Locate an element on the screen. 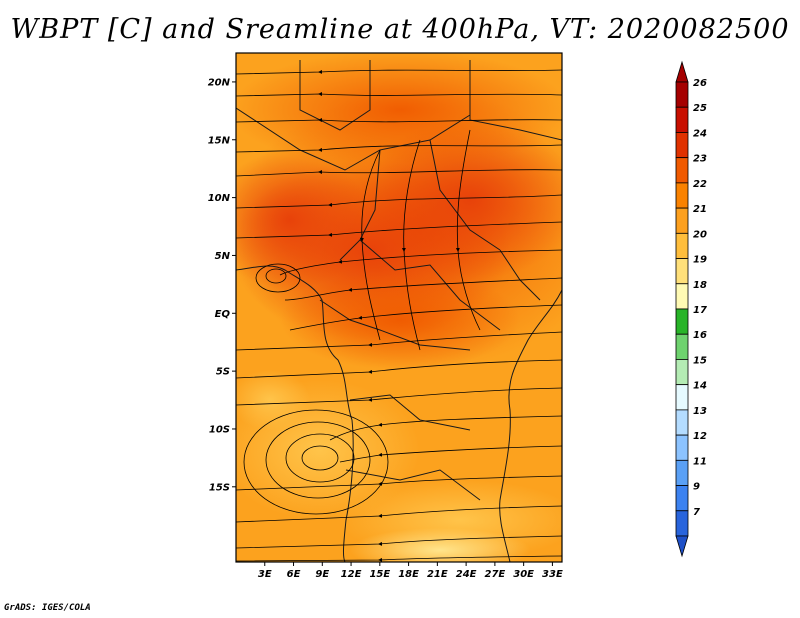 The width and height of the screenshot is (800, 618). colorbar-label: 13 is located at coordinates (700, 411).